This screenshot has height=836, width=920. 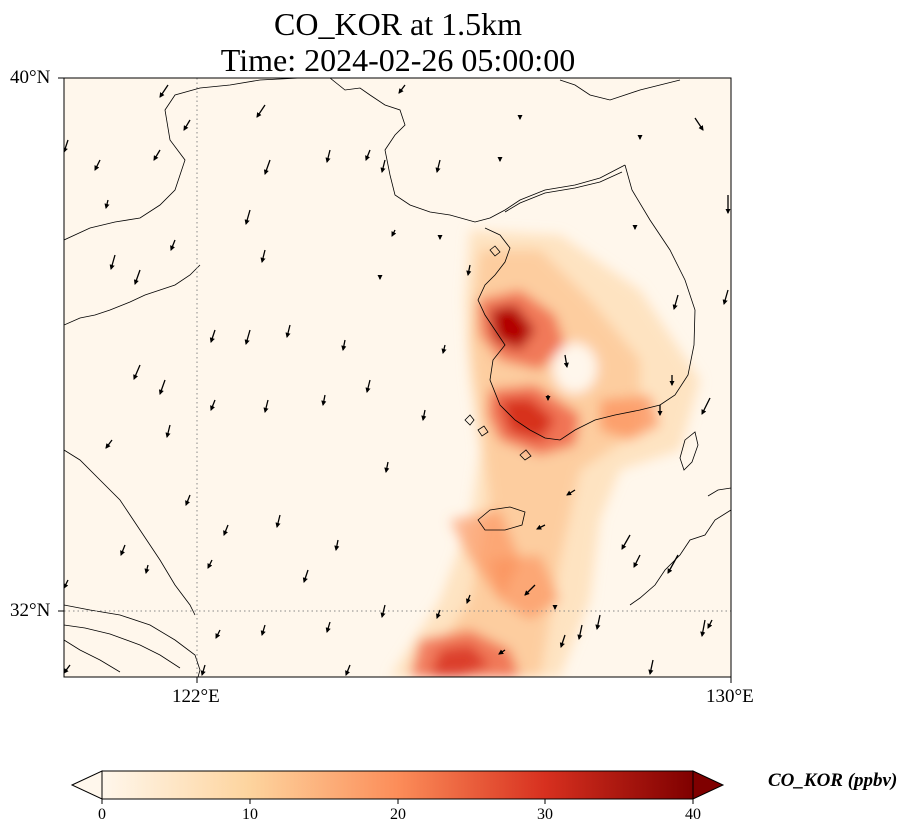 I want to click on colorbar-tick-40: 40, so click(x=693, y=814).